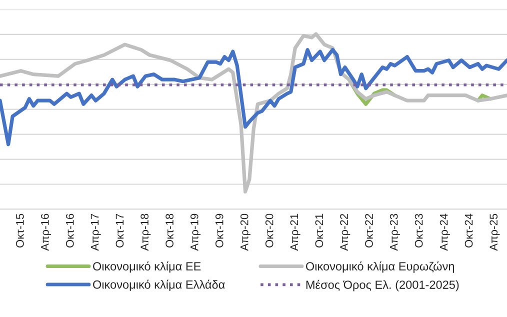  What do you see at coordinates (70, 231) in the screenshot?
I see `x-tick-label: Οκτ-16` at bounding box center [70, 231].